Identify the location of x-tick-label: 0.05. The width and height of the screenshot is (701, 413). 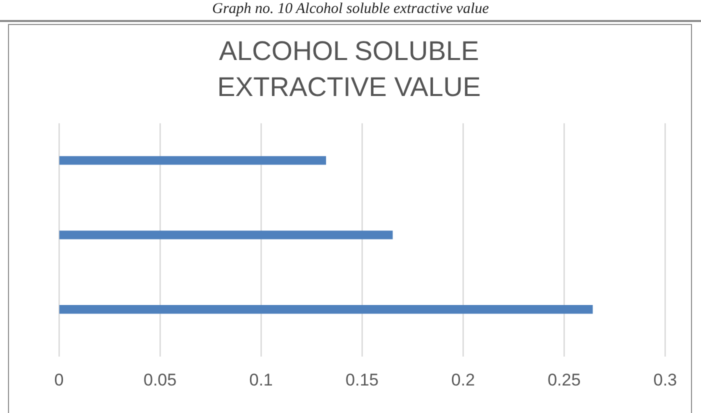
(160, 380).